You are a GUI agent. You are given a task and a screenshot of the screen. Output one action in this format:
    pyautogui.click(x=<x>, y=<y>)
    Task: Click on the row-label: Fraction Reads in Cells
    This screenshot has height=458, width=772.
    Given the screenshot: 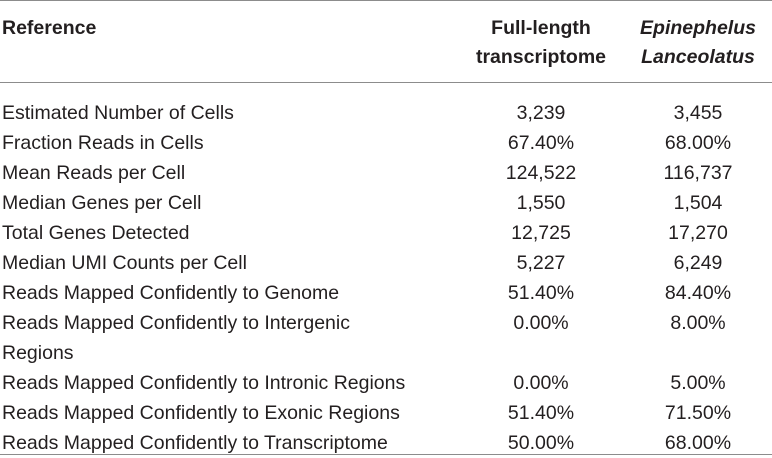 What is the action you would take?
    pyautogui.click(x=103, y=143)
    